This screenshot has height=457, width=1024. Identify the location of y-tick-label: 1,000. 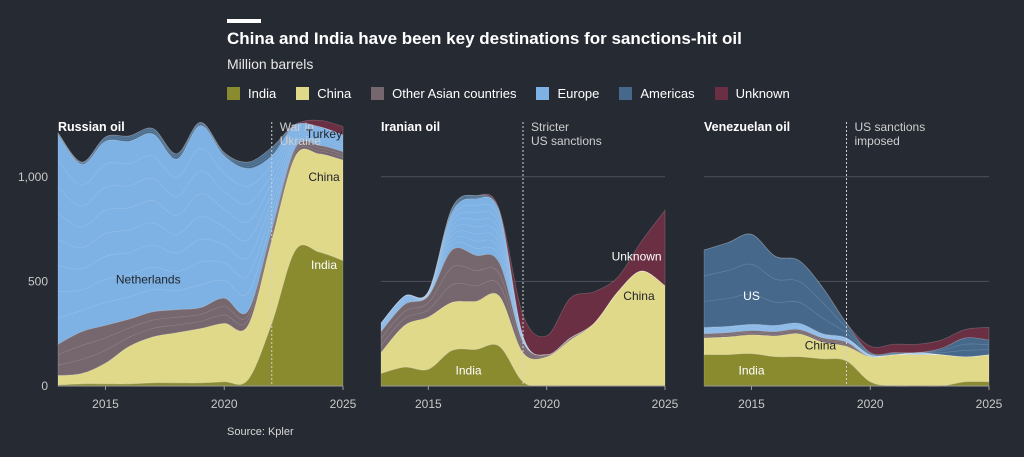
(33, 177).